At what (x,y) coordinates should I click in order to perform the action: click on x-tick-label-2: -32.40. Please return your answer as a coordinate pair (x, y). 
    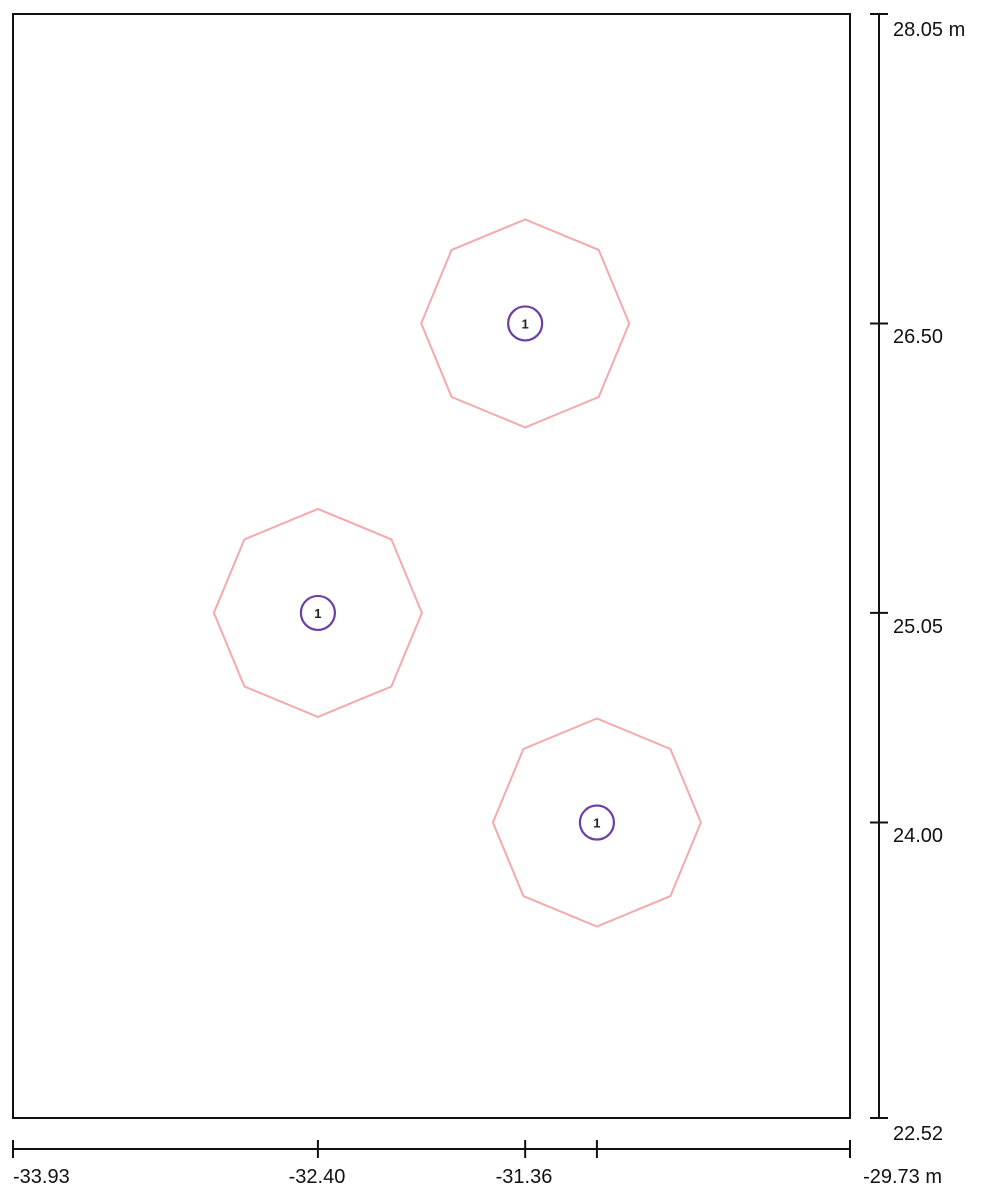
    Looking at the image, I should click on (317, 1176).